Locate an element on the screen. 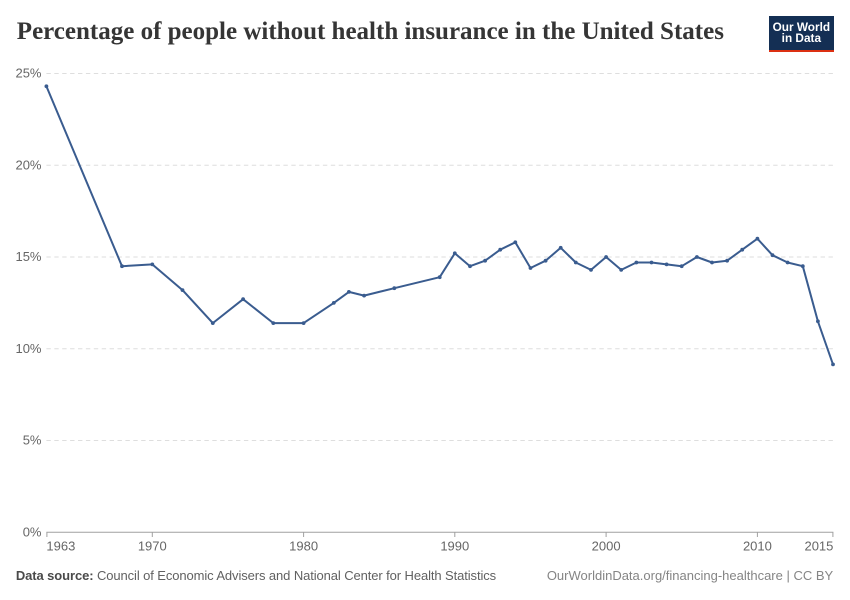 This screenshot has width=850, height=600. svg-text: 15% is located at coordinates (28, 256).